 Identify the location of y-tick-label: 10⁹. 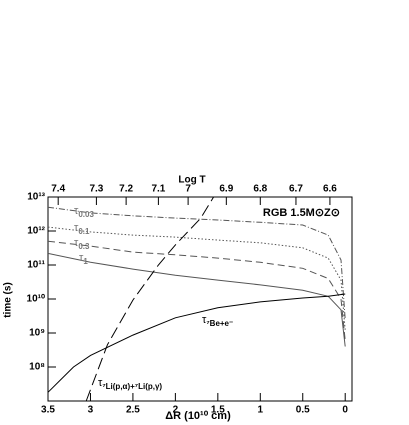
(37, 333).